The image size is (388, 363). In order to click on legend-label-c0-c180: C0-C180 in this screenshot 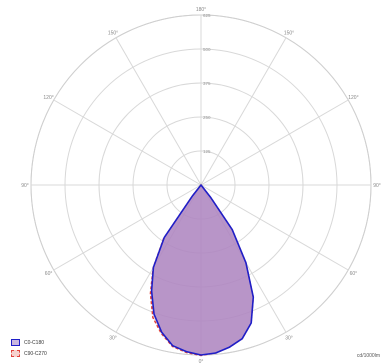, I will do `click(34, 342)`.